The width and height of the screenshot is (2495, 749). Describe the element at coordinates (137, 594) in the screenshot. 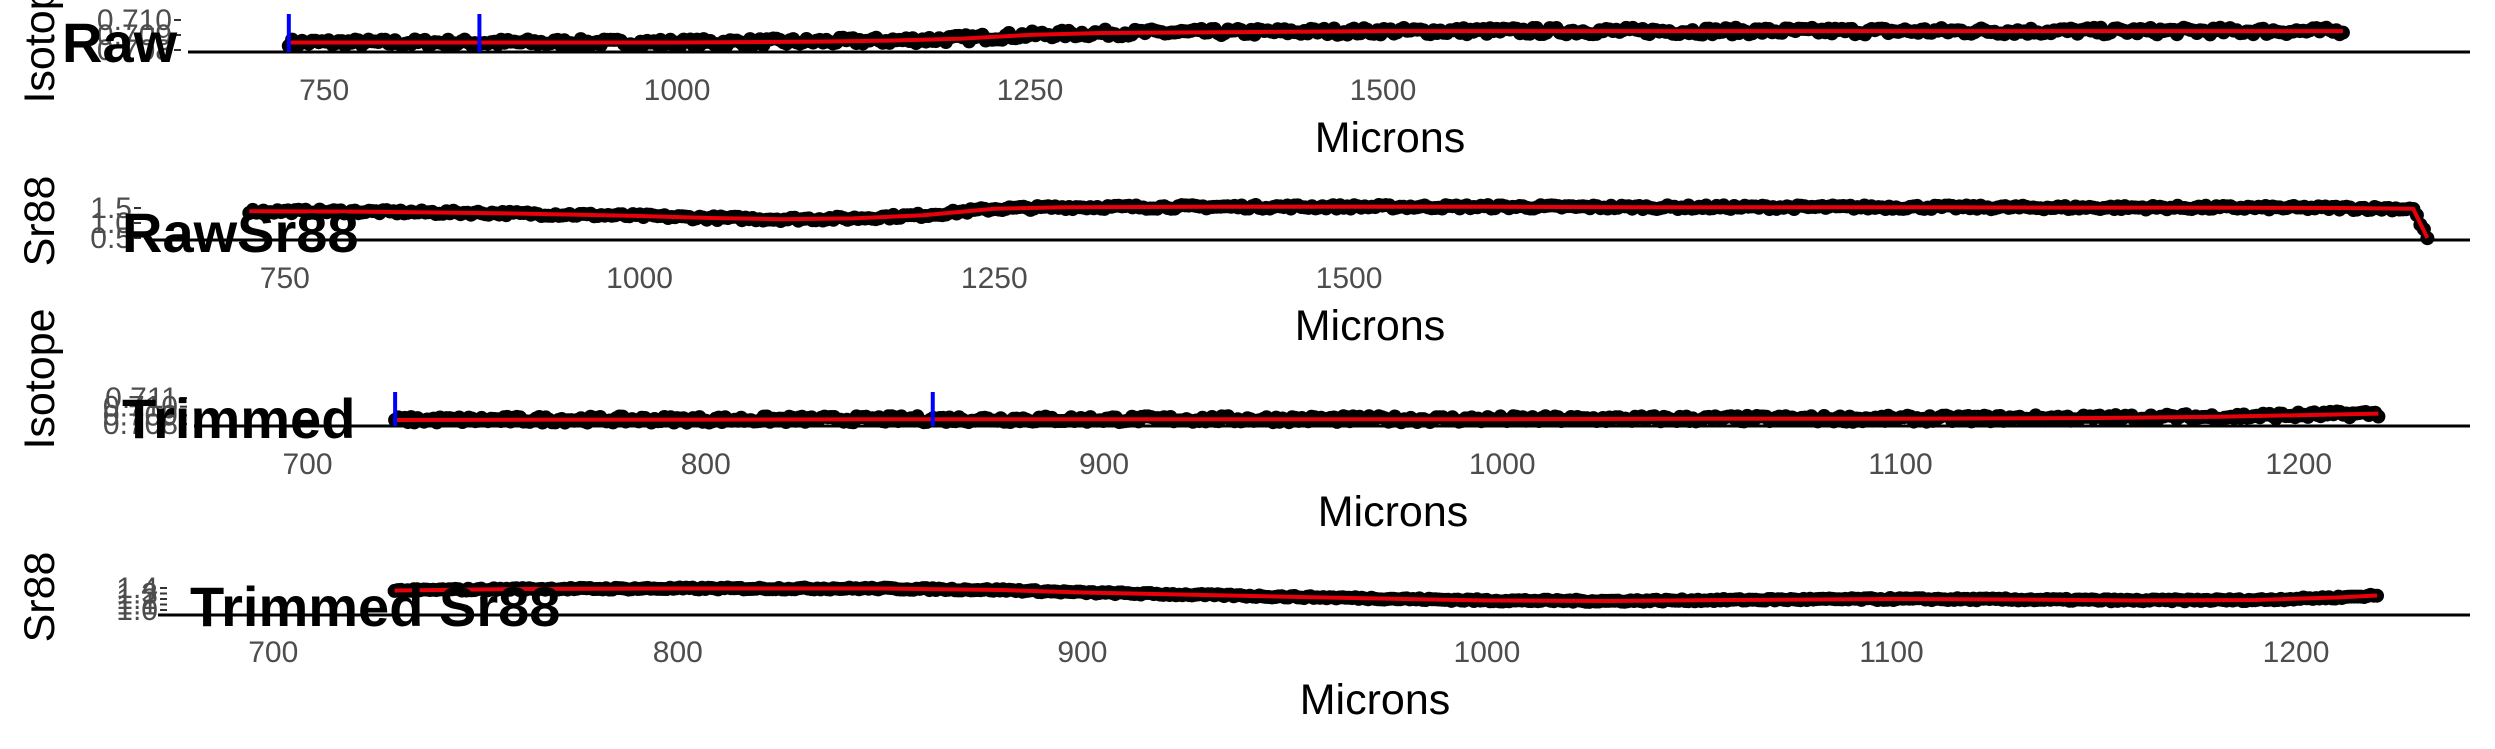

I see `y-tick-label: 1.3` at that location.